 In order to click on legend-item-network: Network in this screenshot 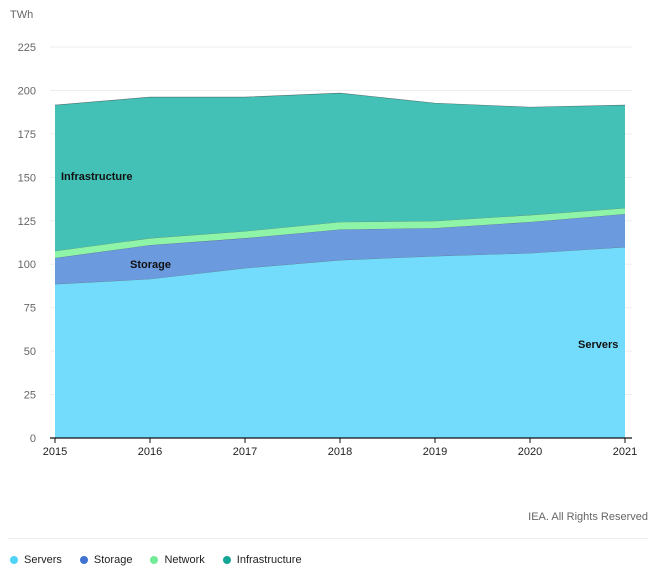, I will do `click(177, 560)`.